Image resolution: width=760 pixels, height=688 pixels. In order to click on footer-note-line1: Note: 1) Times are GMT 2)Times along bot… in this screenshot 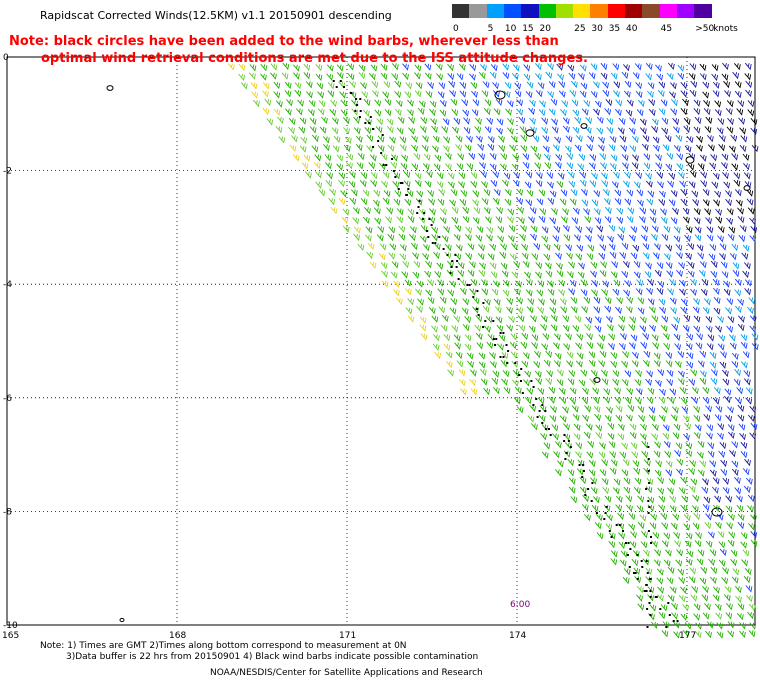, I will do `click(223, 646)`.